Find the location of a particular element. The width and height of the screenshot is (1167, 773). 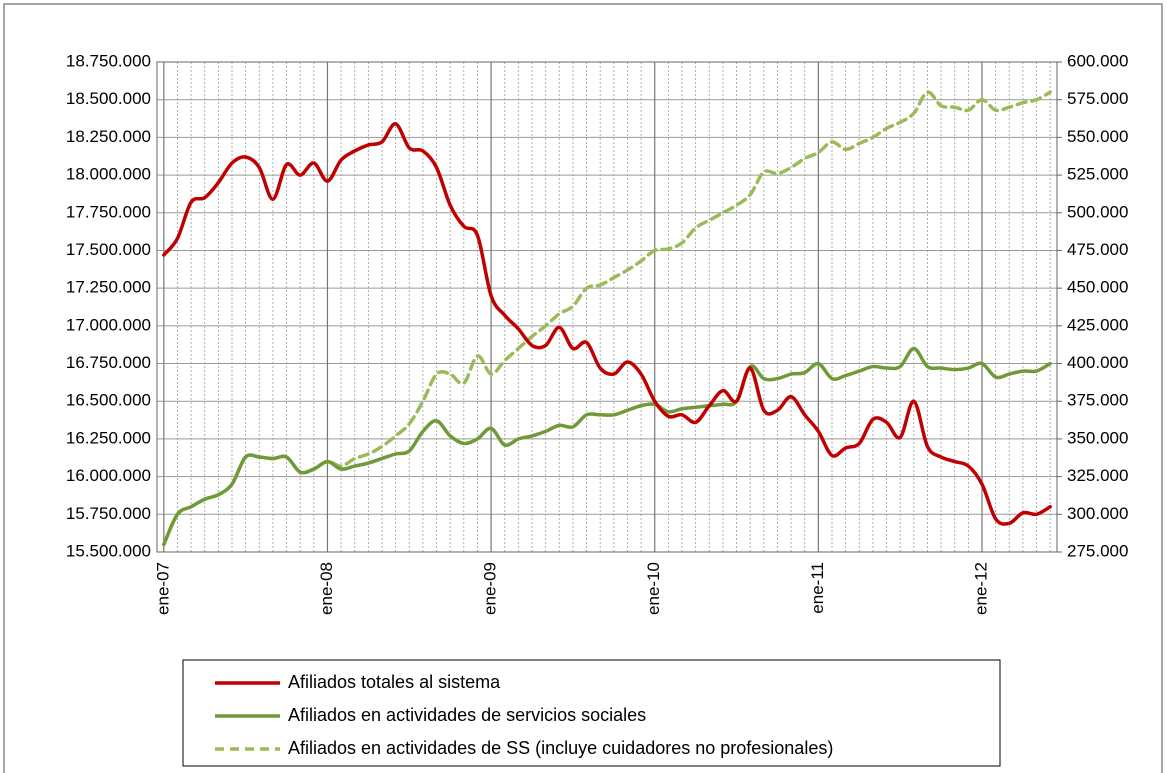

y2-tick-label: 525.000 is located at coordinates (1097, 174).